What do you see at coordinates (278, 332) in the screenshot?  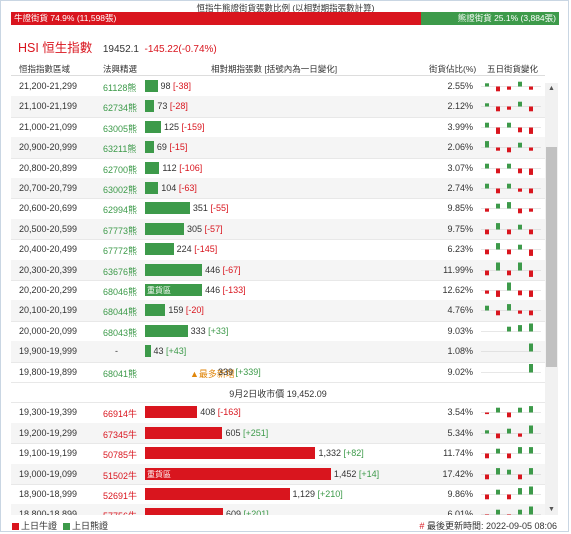 I see `table-row: 20,000-20,099 68043熊 333 [+33] 9.03%` at bounding box center [278, 332].